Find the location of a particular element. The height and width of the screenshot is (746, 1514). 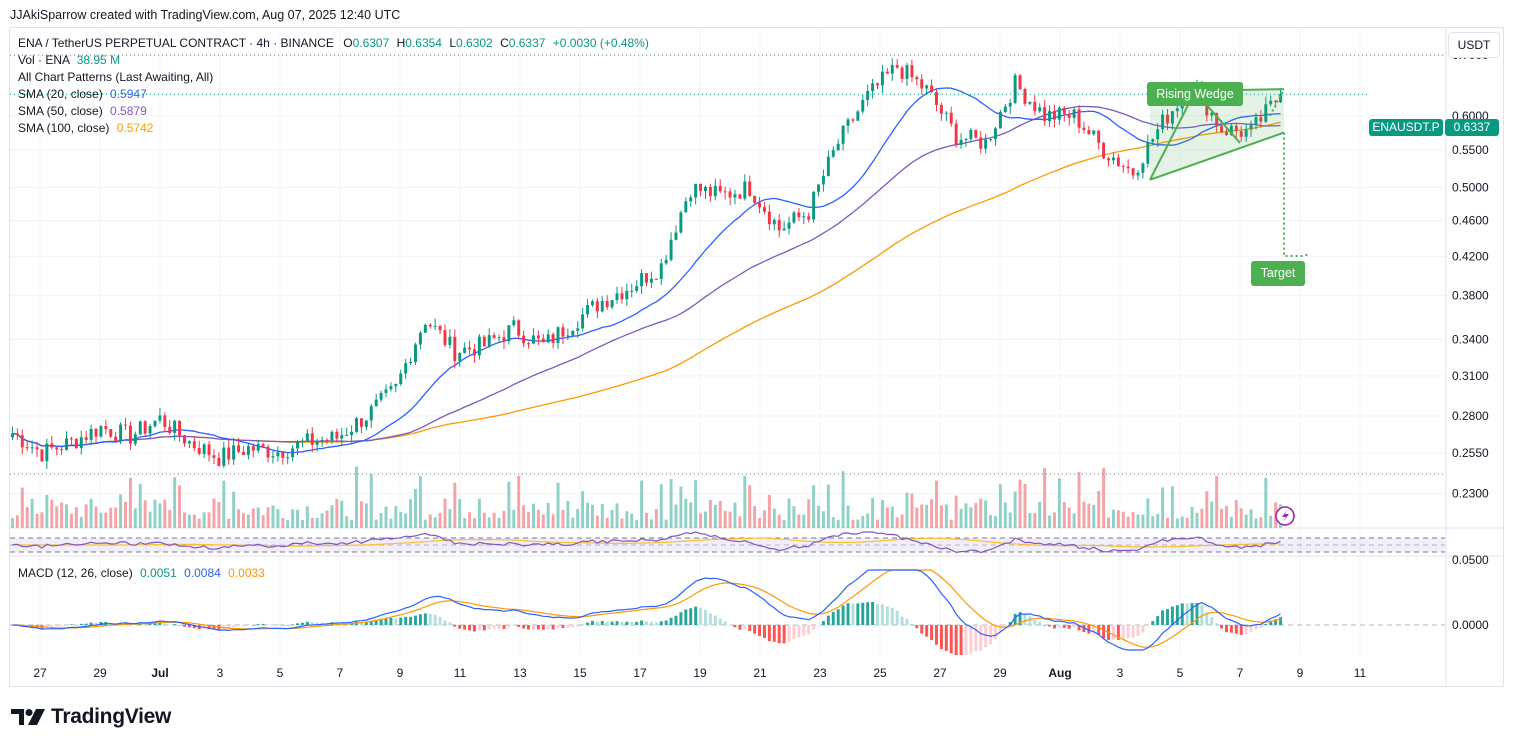

sma20-label: SMA (20, close) is located at coordinates (60, 94).